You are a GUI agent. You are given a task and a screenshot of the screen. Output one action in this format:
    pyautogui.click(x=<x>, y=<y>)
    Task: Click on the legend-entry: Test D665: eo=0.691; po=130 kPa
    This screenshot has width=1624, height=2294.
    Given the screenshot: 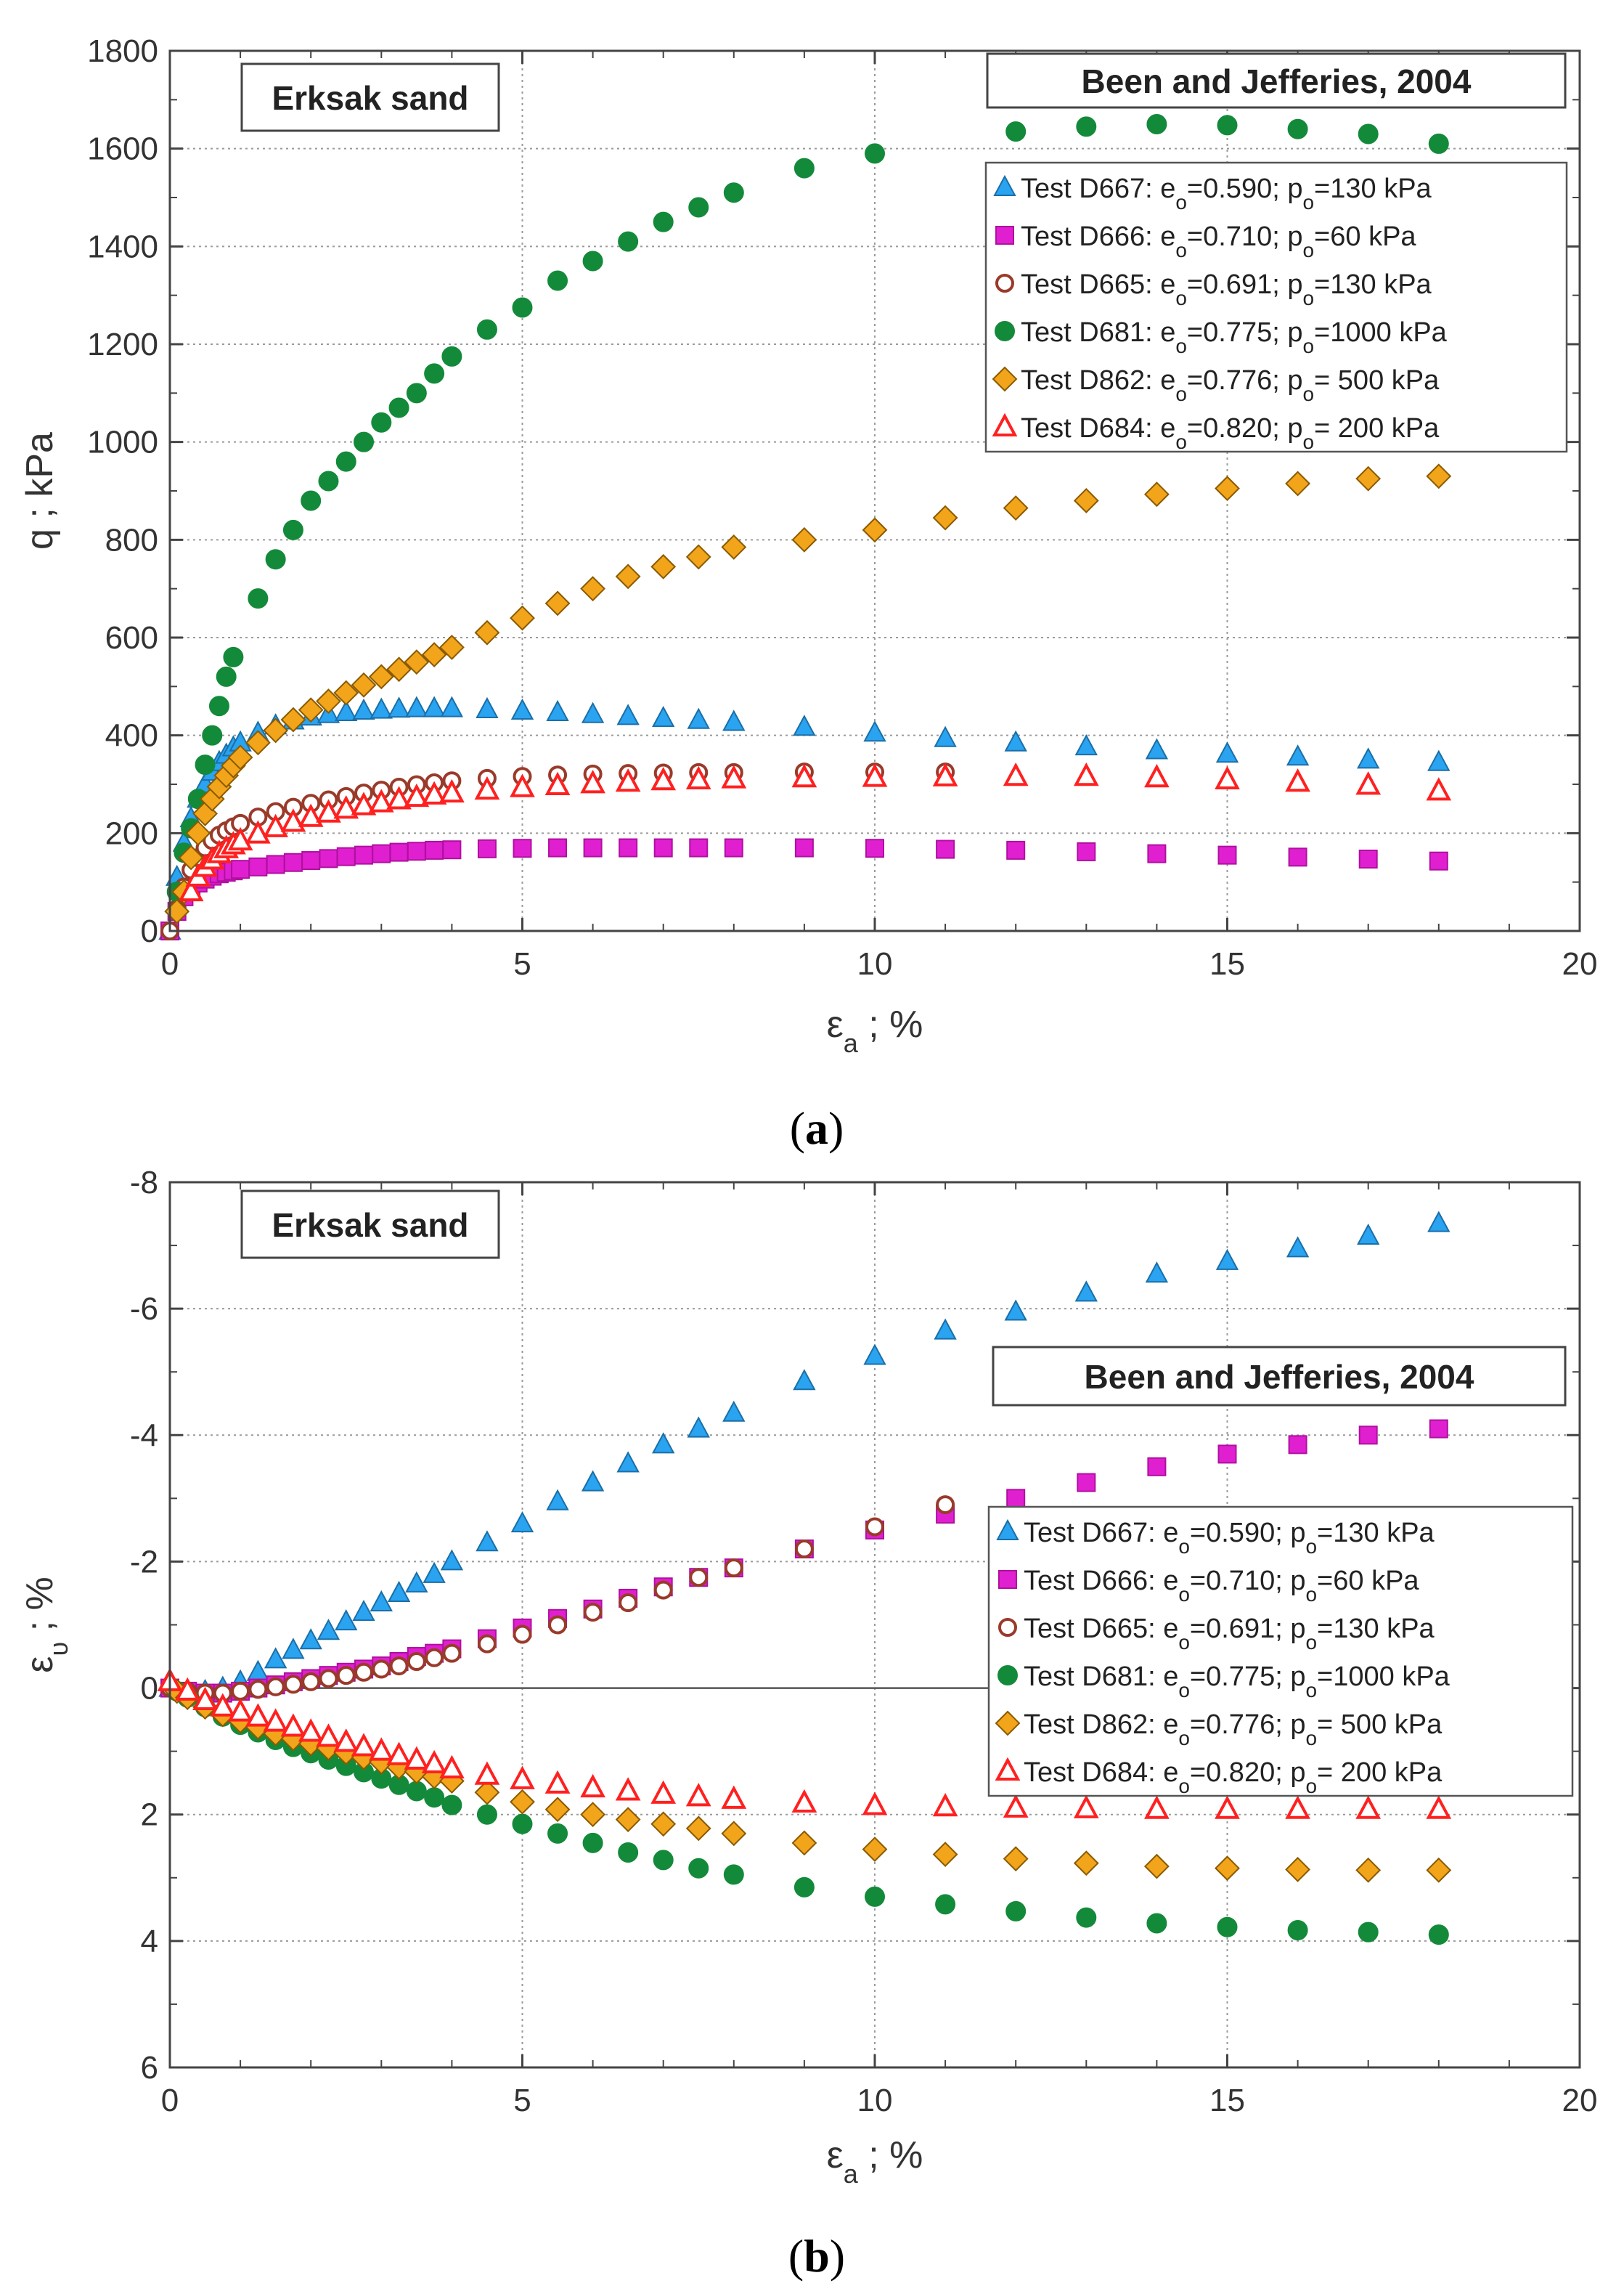 What is the action you would take?
    pyautogui.click(x=1227, y=289)
    